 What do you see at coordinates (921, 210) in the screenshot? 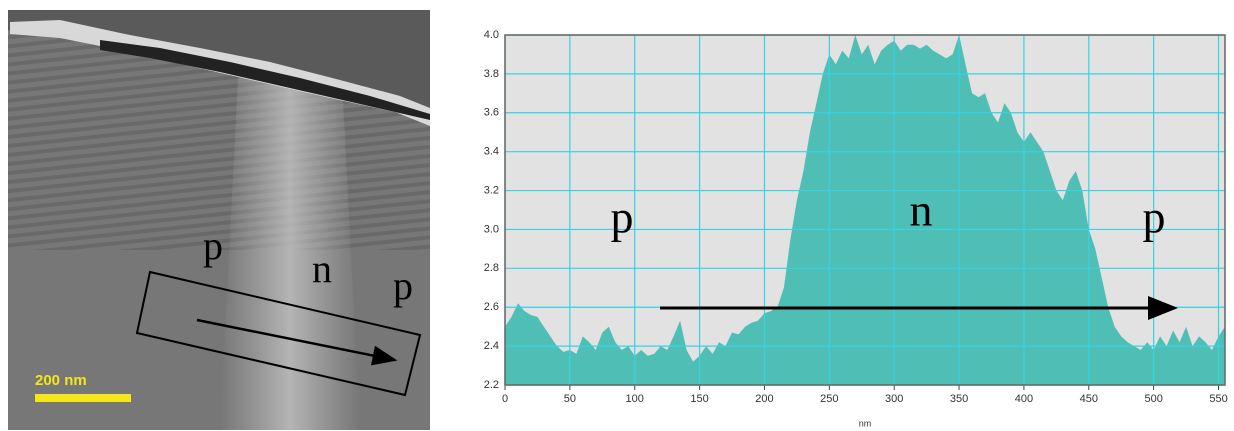
I see `annotation: n` at bounding box center [921, 210].